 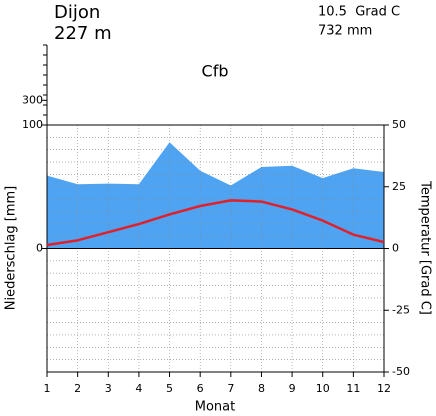 I want to click on x-tick-label: 1, so click(x=47, y=388).